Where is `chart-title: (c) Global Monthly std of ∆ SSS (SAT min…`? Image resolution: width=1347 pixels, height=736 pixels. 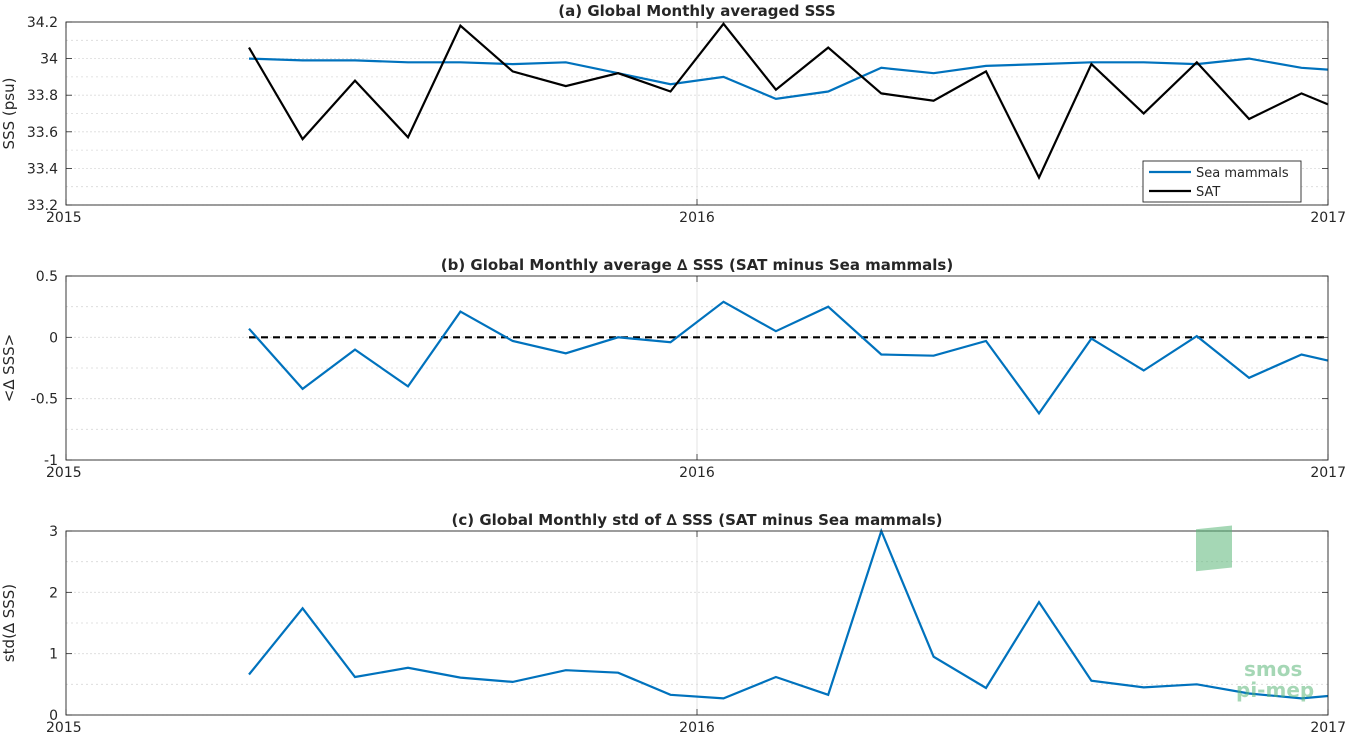 chart-title: (c) Global Monthly std of ∆ SSS (SAT min… is located at coordinates (697, 520).